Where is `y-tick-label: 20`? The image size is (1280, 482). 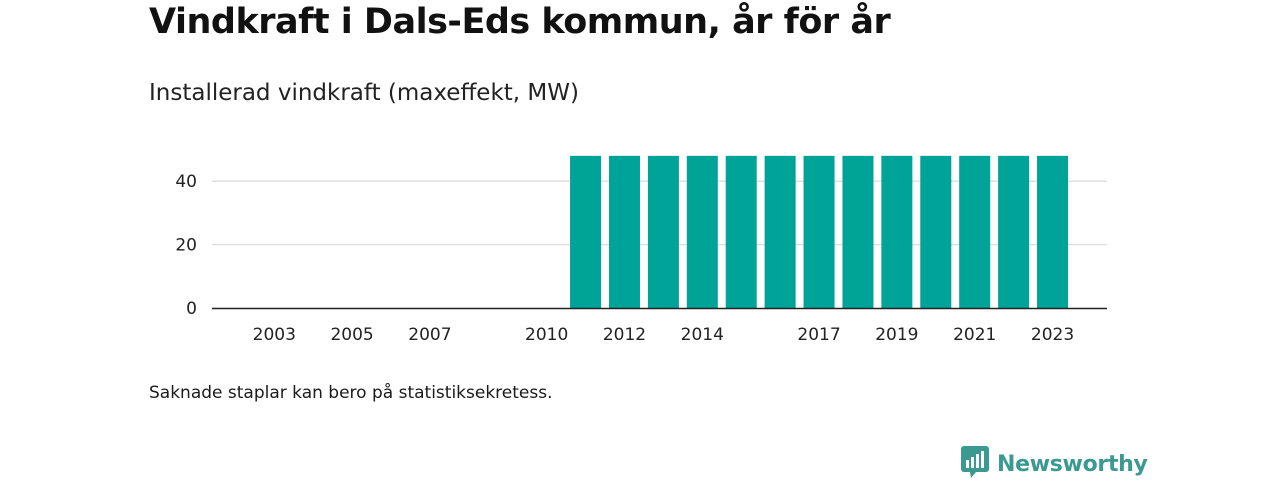 y-tick-label: 20 is located at coordinates (186, 246).